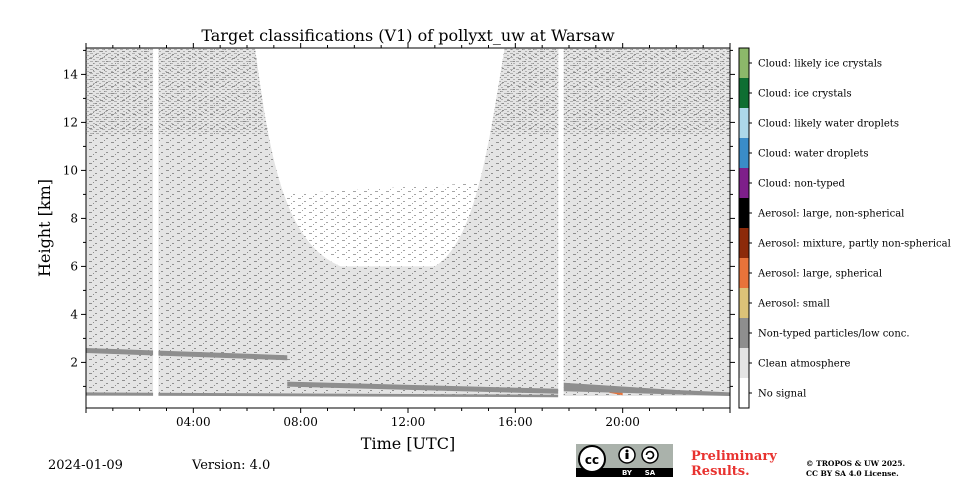 This screenshot has width=960, height=480. Describe the element at coordinates (193, 422) in the screenshot. I see `x-tick-label: 04:00` at that location.